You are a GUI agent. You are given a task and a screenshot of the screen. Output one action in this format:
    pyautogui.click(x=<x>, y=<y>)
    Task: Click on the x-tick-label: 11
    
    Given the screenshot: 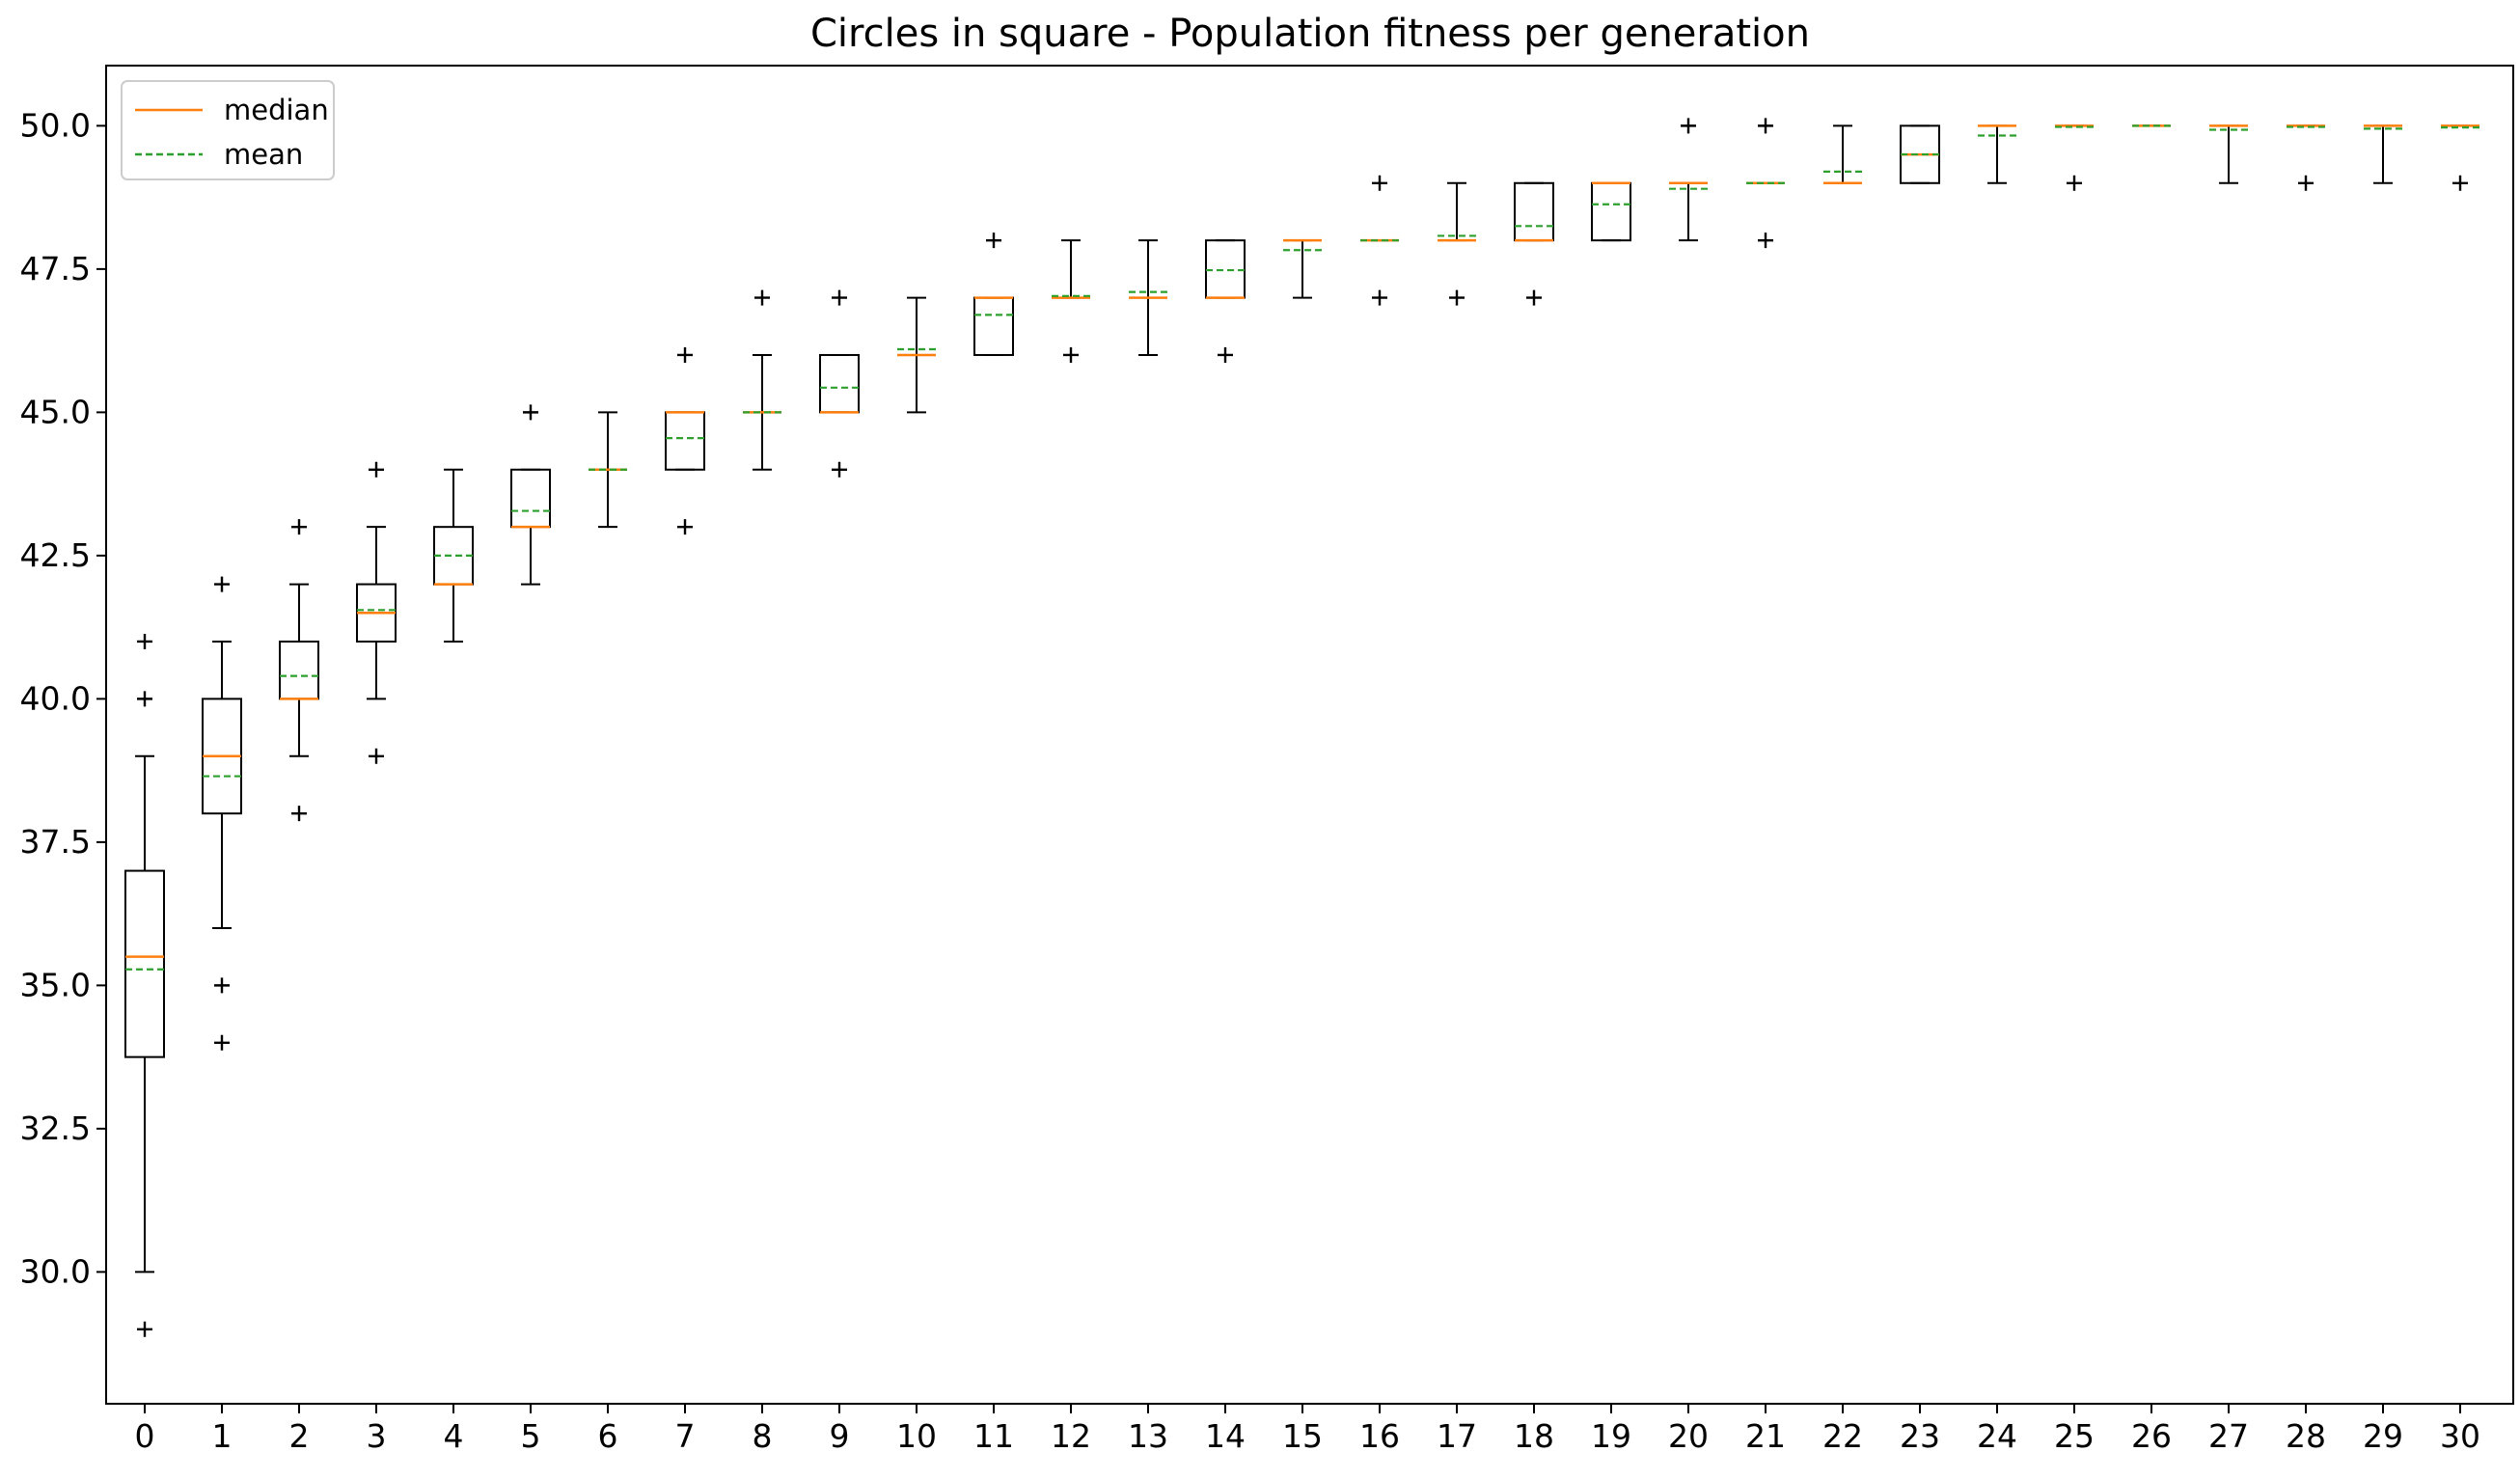 What is the action you would take?
    pyautogui.click(x=994, y=1436)
    